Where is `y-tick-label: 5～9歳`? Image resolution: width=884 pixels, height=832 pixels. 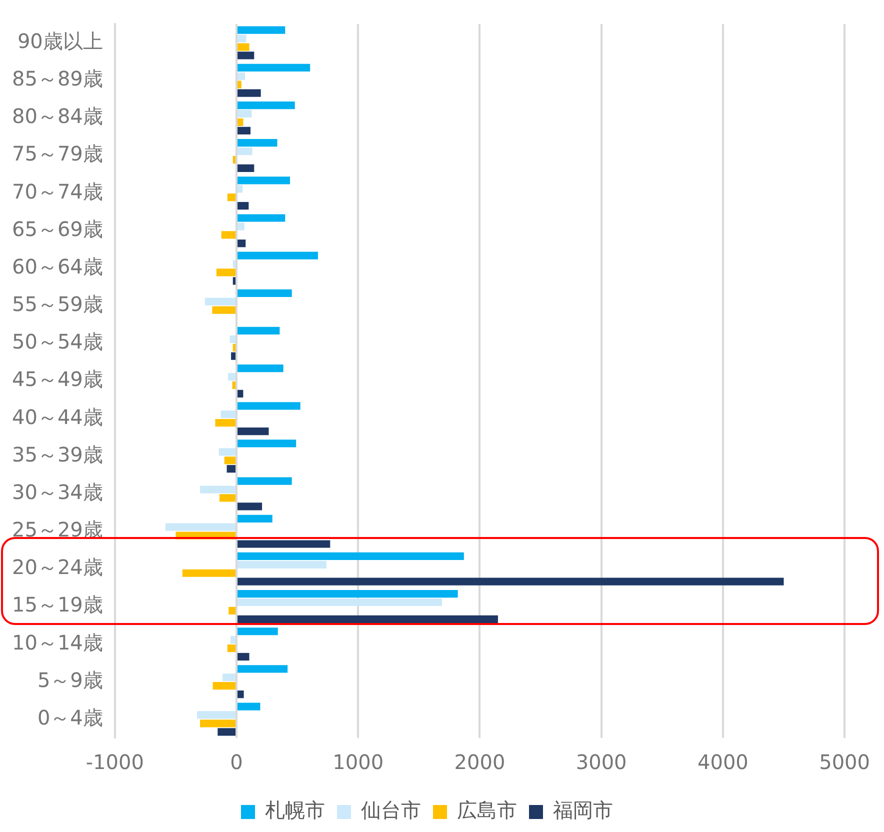
y-tick-label: 5～9歳 is located at coordinates (70, 680).